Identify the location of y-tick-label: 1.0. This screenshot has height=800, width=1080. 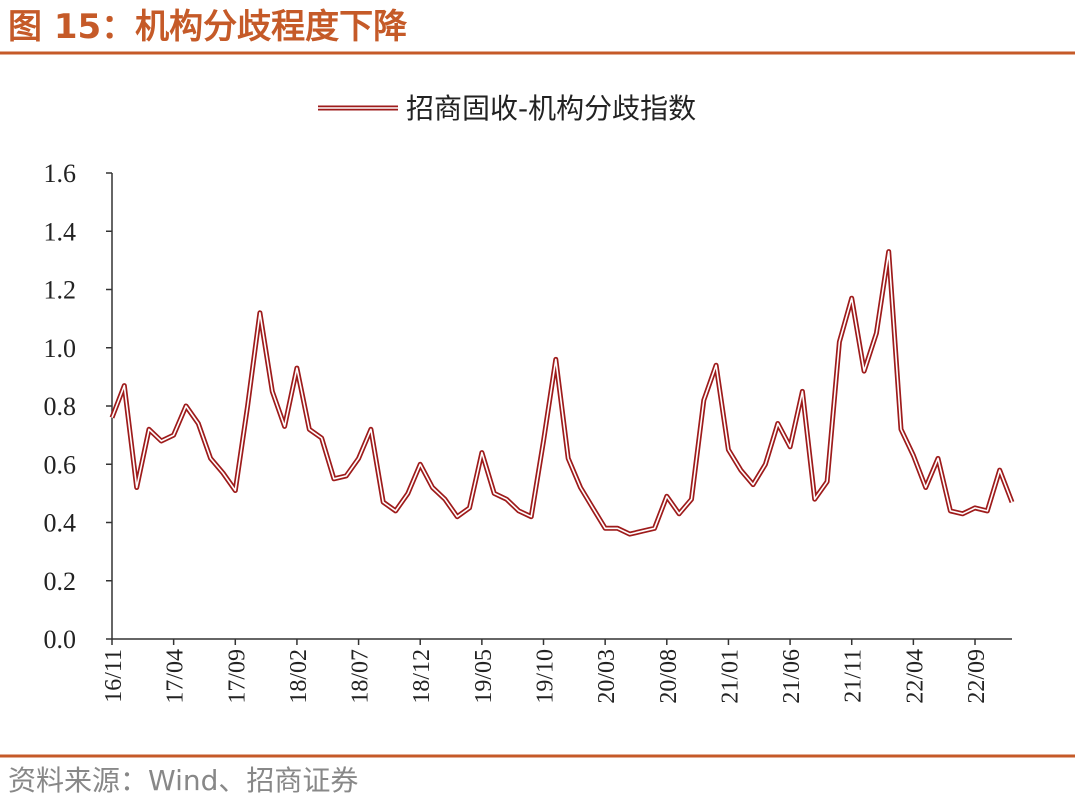
(60, 348).